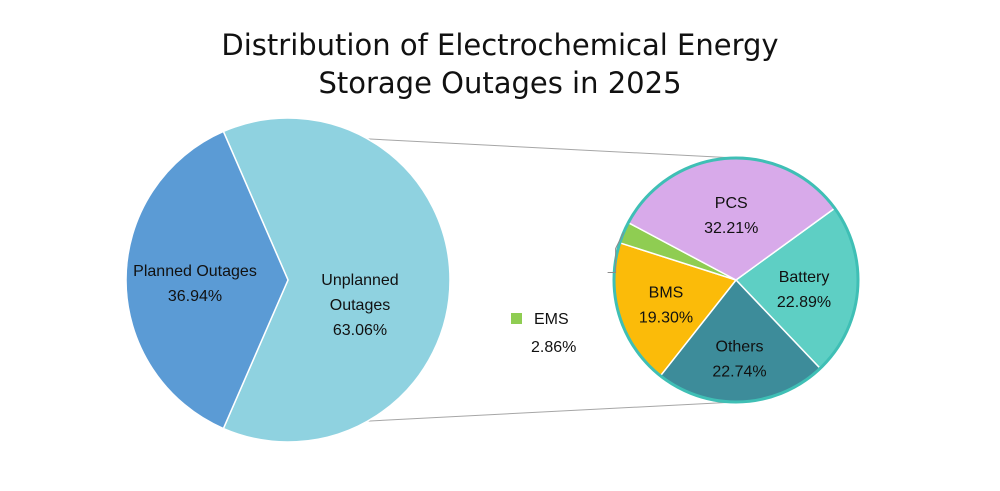  What do you see at coordinates (804, 290) in the screenshot?
I see `data-label-battery: Battery 22.89%` at bounding box center [804, 290].